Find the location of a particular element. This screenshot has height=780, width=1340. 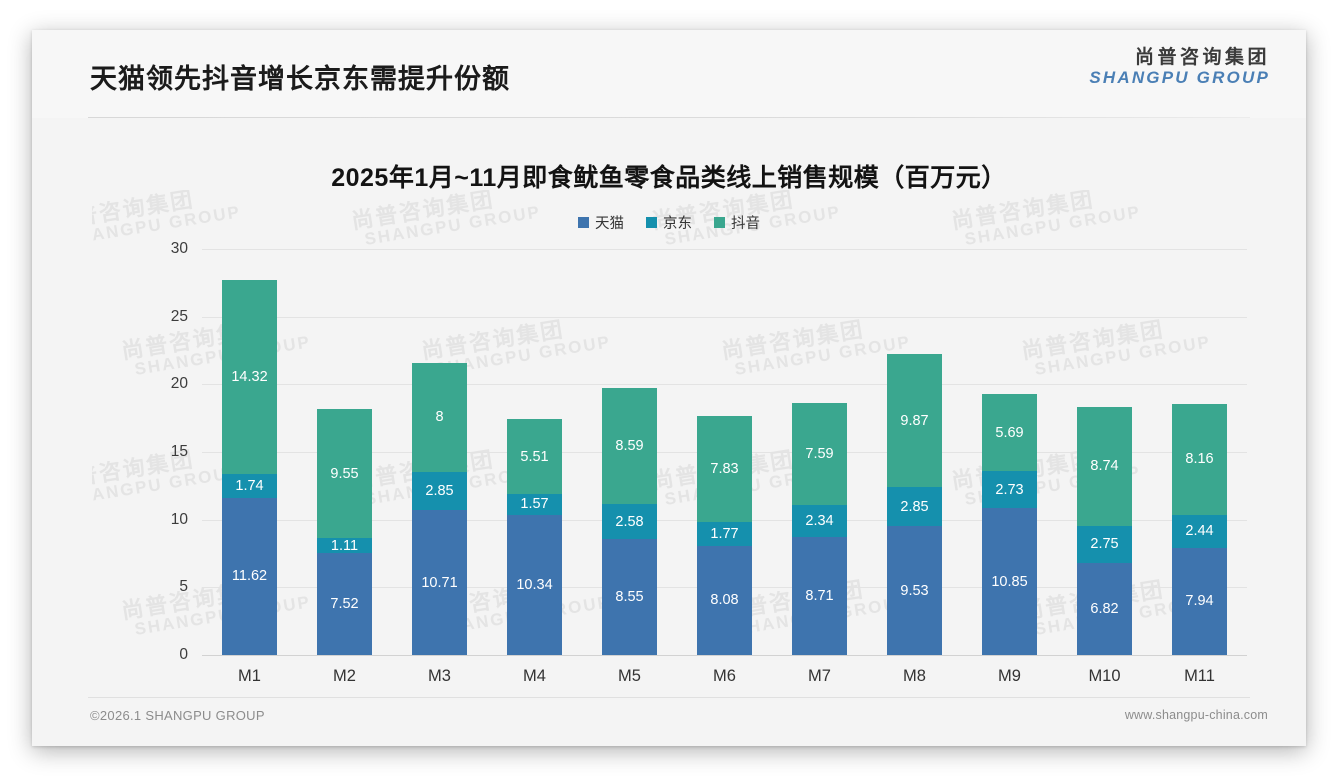

x-axis-tick-label: M11 is located at coordinates (1199, 676).